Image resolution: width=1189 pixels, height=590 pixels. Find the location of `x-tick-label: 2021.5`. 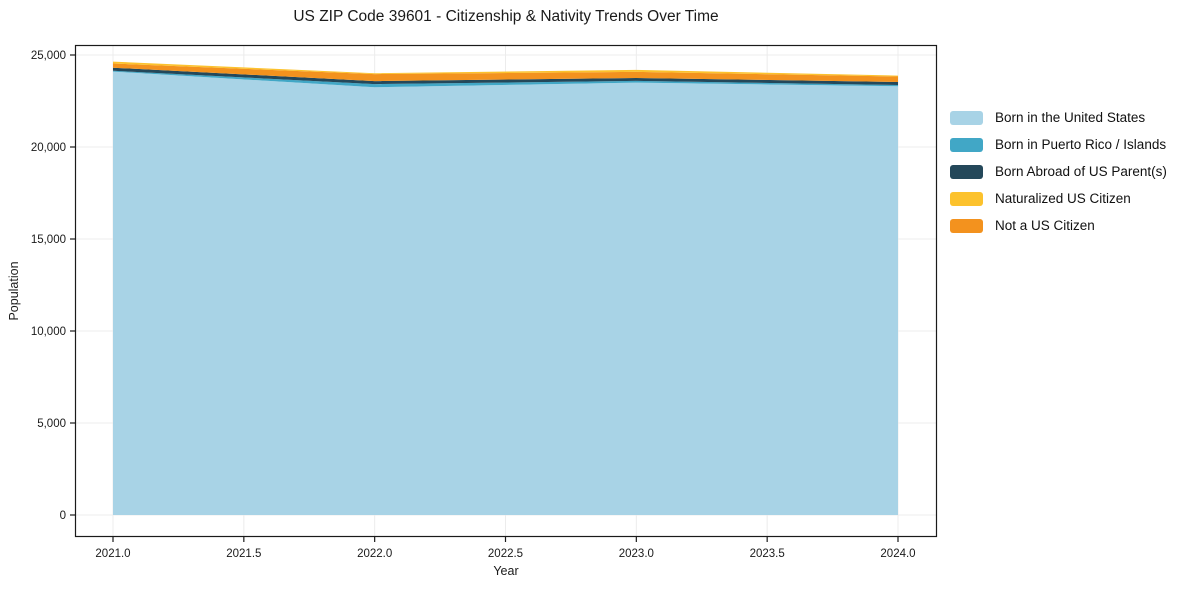

x-tick-label: 2021.5 is located at coordinates (243, 554).